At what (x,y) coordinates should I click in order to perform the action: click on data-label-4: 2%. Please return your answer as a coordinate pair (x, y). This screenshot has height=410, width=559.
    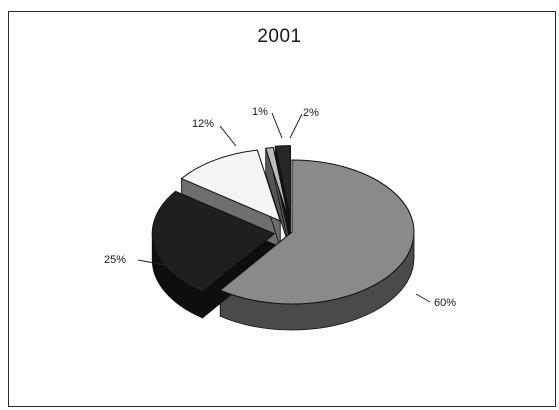
    Looking at the image, I should click on (311, 113).